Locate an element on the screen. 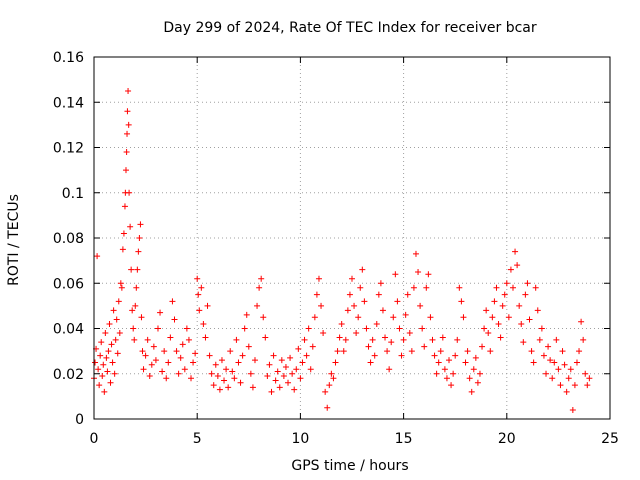 The image size is (640, 480). y-tick-label: 0.08 is located at coordinates (68, 239).